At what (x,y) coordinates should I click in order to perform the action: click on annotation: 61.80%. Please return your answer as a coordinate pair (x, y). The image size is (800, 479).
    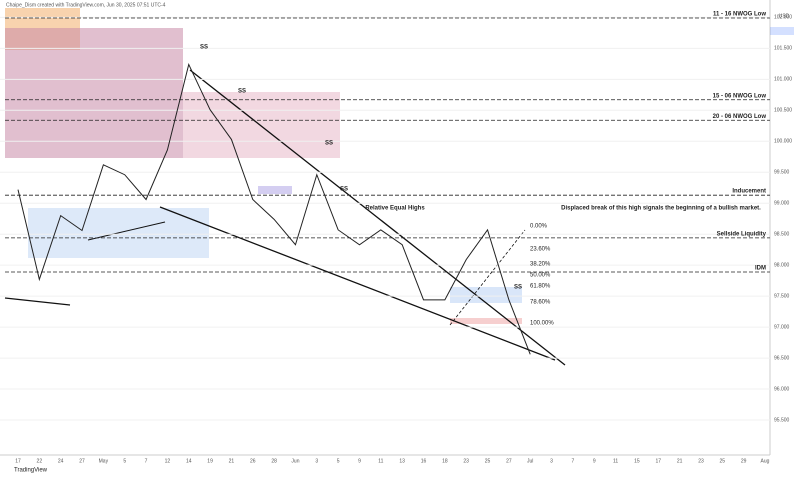
    Looking at the image, I should click on (540, 287).